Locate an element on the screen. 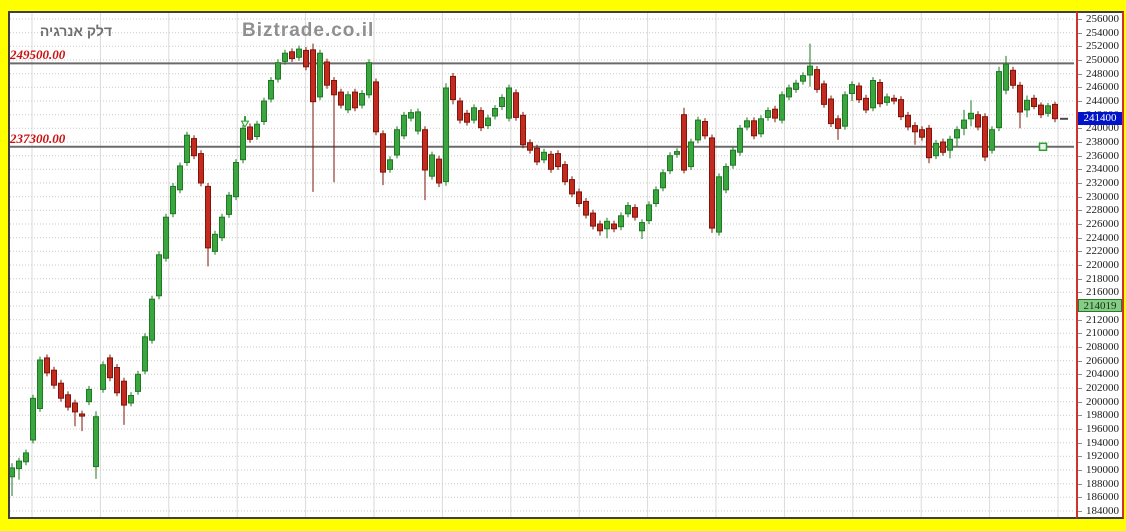  axis-tick-label: 228000 is located at coordinates (1102, 210).